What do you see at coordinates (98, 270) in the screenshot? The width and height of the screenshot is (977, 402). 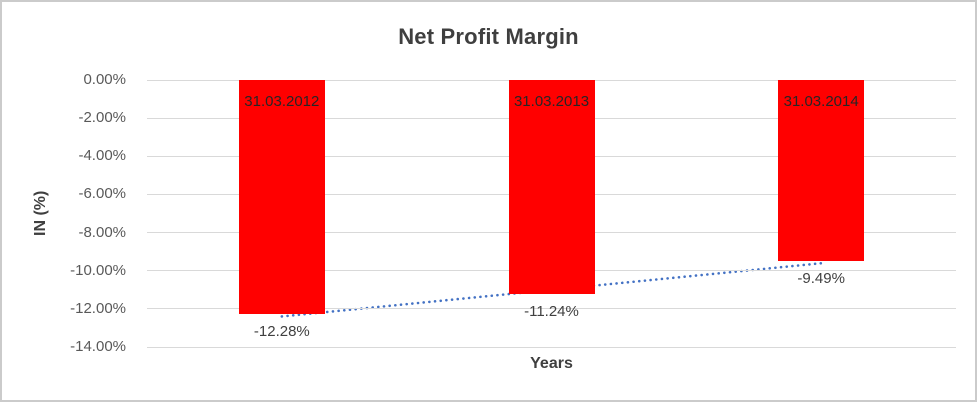 I see `y-axis-tick-label: -10.00%` at bounding box center [98, 270].